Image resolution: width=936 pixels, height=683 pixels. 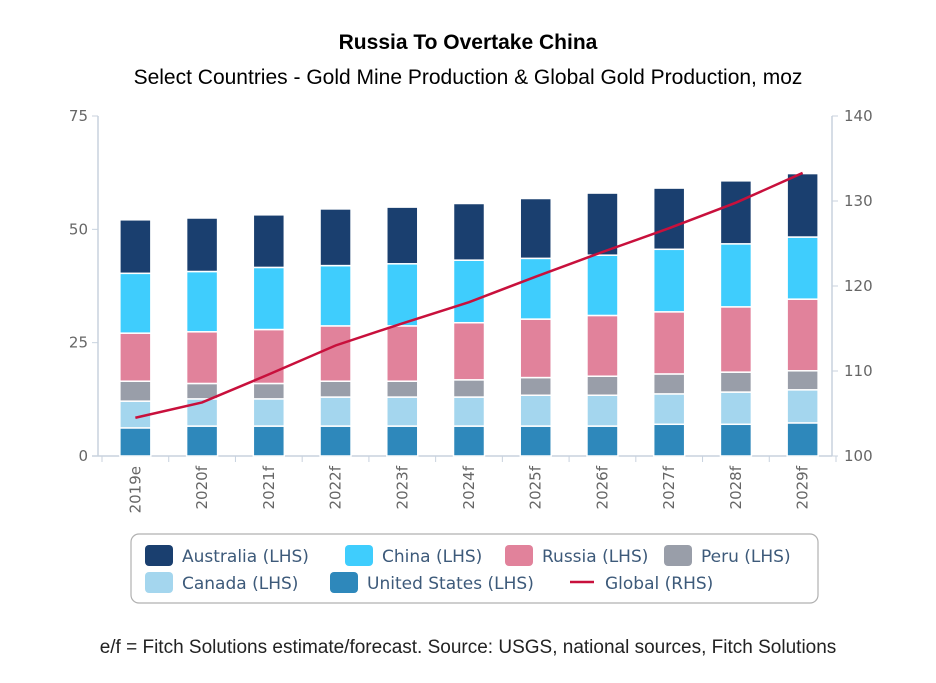 What do you see at coordinates (336, 487) in the screenshot?
I see `x-tick-label: 2022f` at bounding box center [336, 487].